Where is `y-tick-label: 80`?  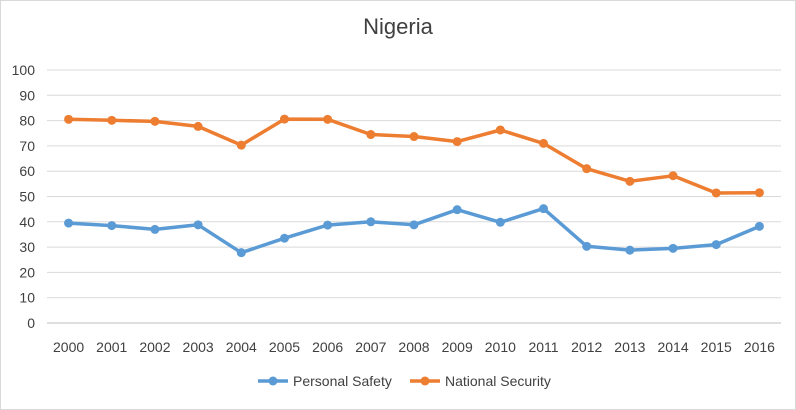
y-tick-label: 80 is located at coordinates (27, 121).